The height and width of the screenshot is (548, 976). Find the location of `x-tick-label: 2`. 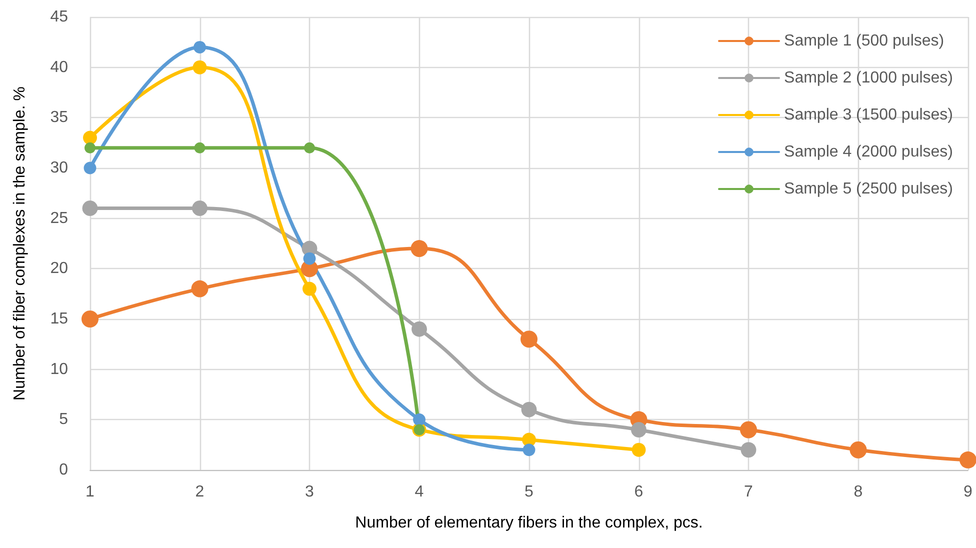

x-tick-label: 2 is located at coordinates (199, 492).